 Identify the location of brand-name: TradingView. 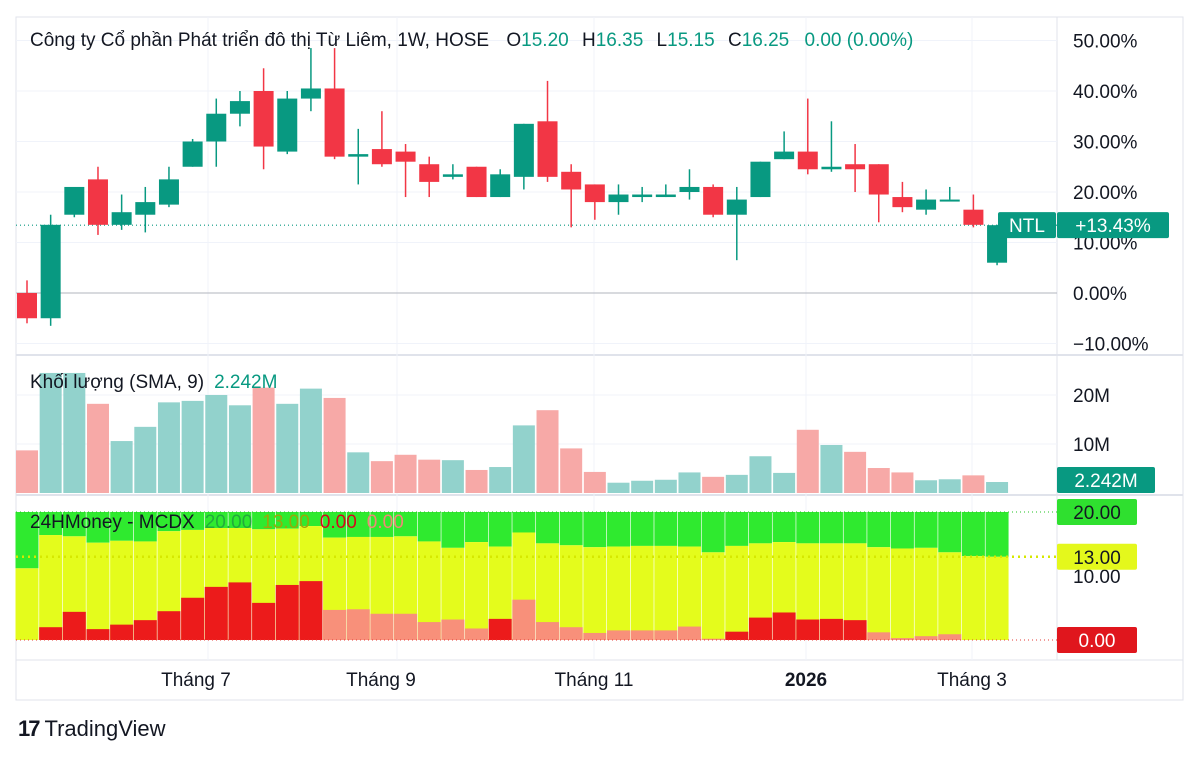
(105, 728).